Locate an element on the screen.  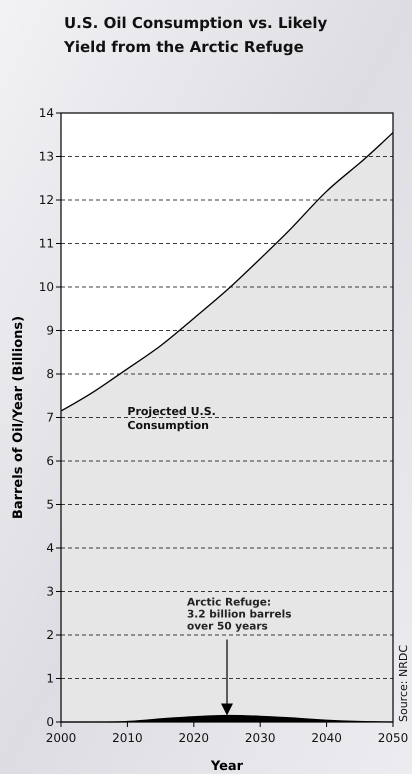
y-tick-label: 13 is located at coordinates (46, 157).